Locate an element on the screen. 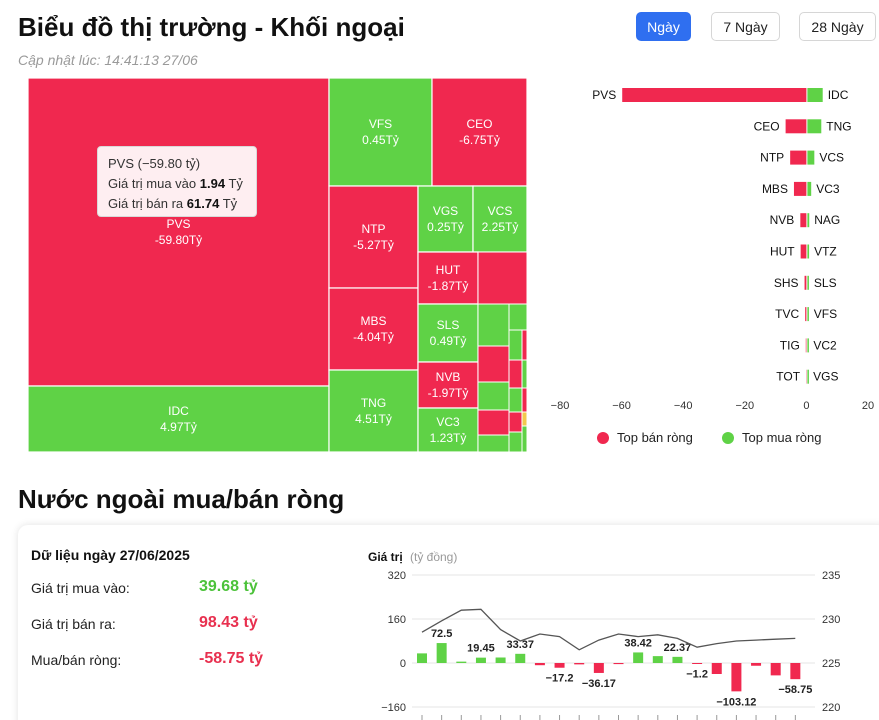 The height and width of the screenshot is (720, 879). bar-sell-nvb is located at coordinates (803, 220).